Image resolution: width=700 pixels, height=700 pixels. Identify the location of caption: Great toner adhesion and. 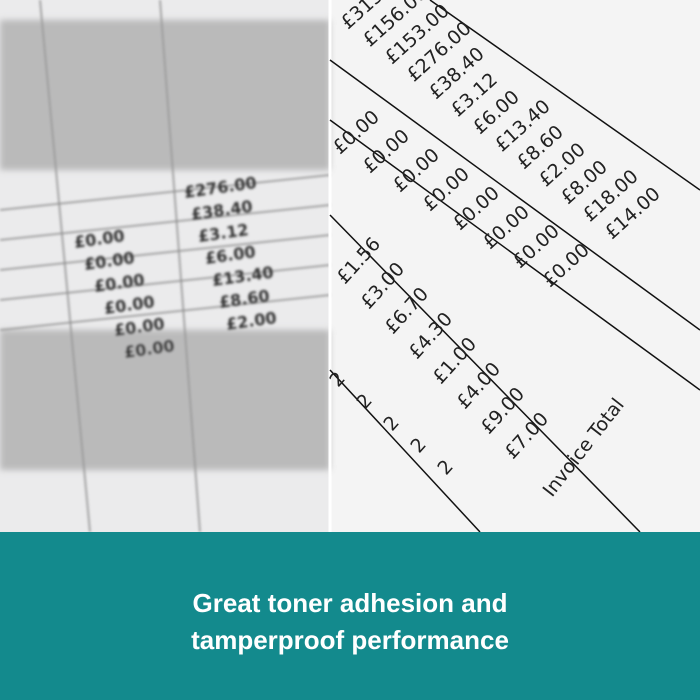
(350, 603).